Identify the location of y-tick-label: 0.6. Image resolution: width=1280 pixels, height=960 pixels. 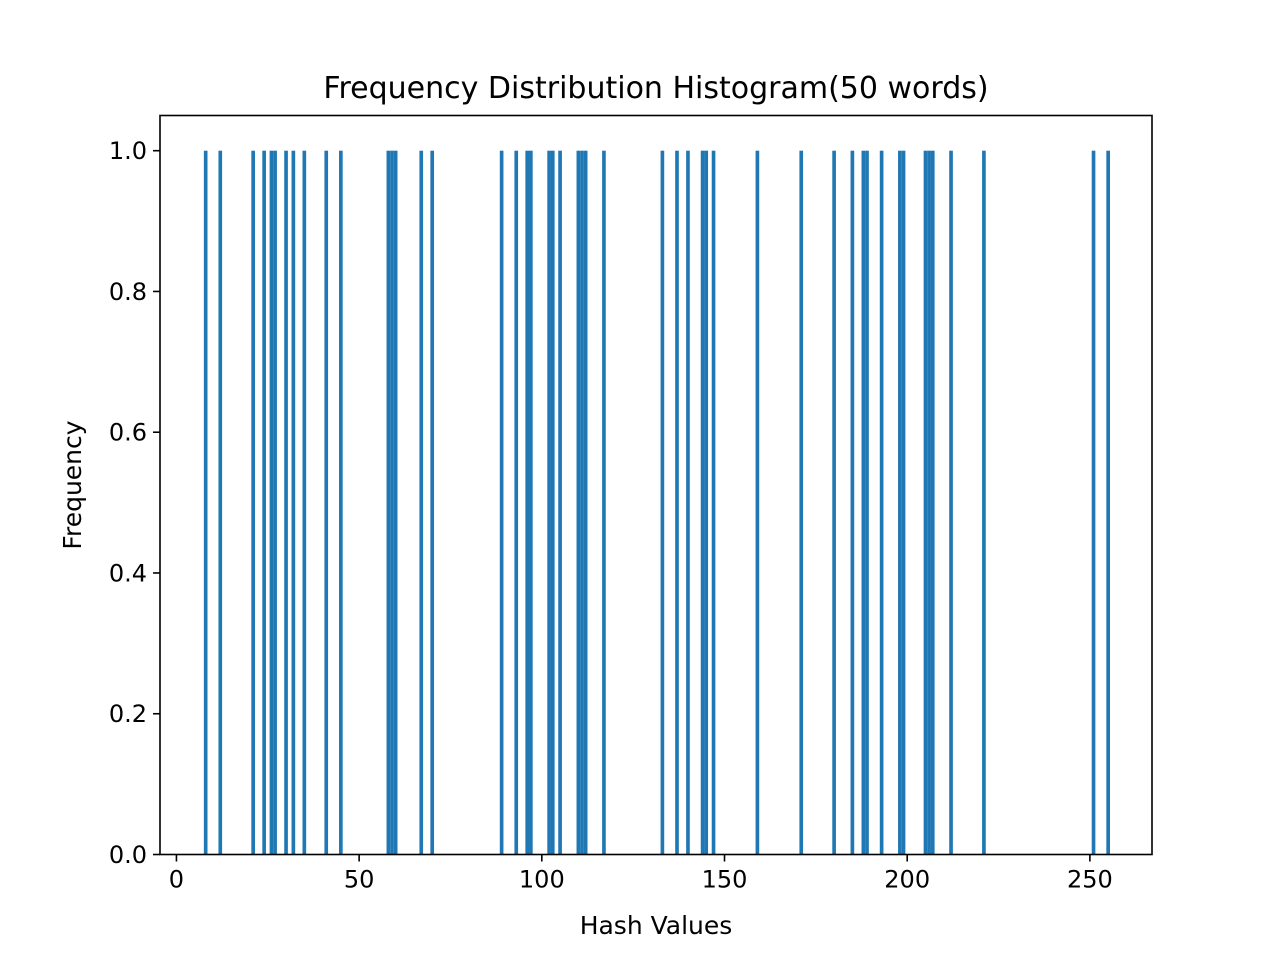
(128, 433).